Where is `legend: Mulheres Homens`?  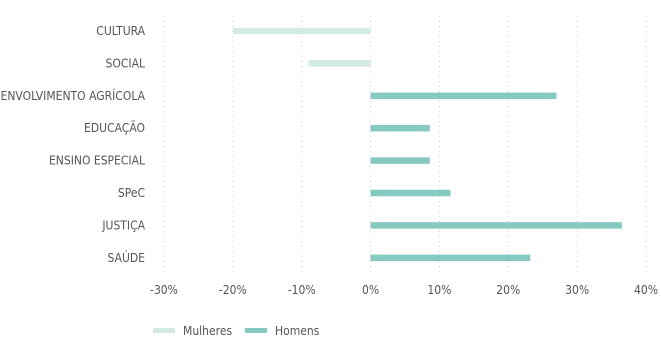 legend: Mulheres Homens is located at coordinates (236, 331).